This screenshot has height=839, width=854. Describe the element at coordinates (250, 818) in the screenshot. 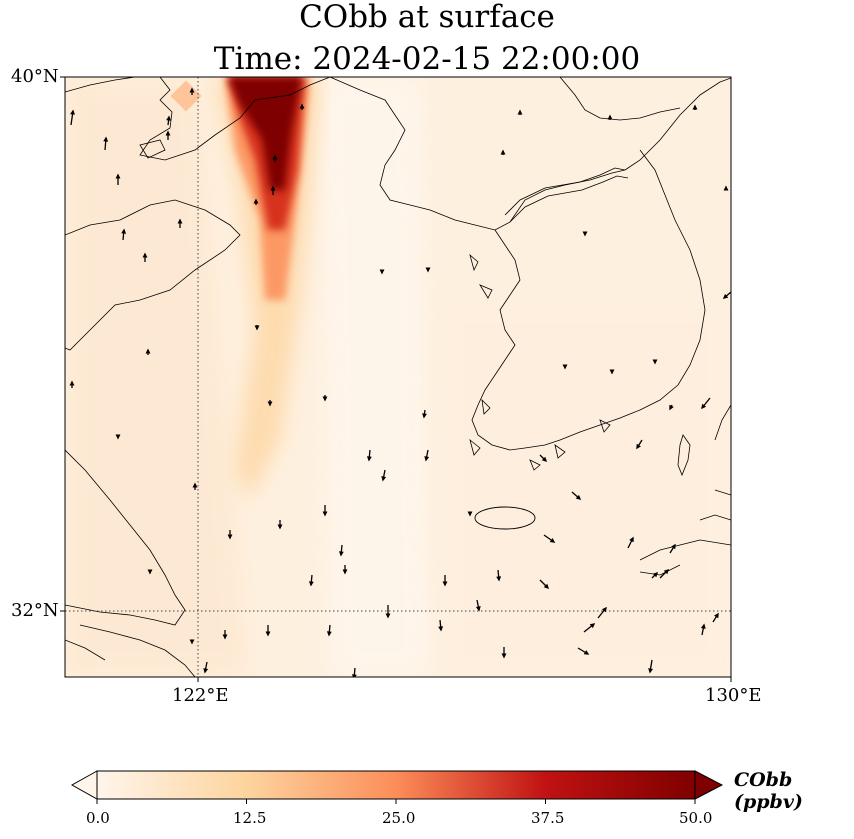

I see `colorbar-tick-12-5: 12.5` at that location.